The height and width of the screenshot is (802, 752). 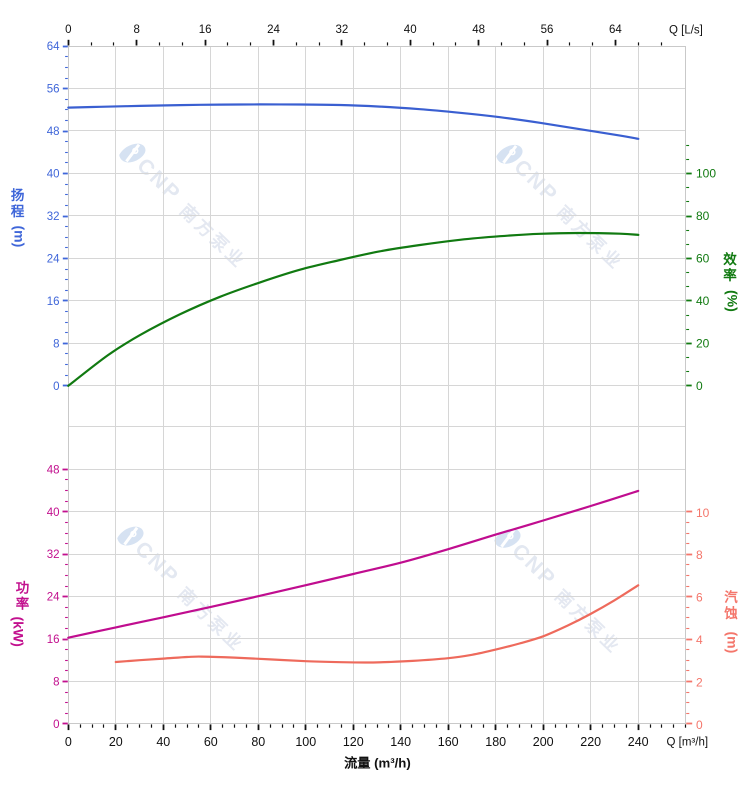 What do you see at coordinates (590, 742) in the screenshot?
I see `svg-text: 220` at bounding box center [590, 742].